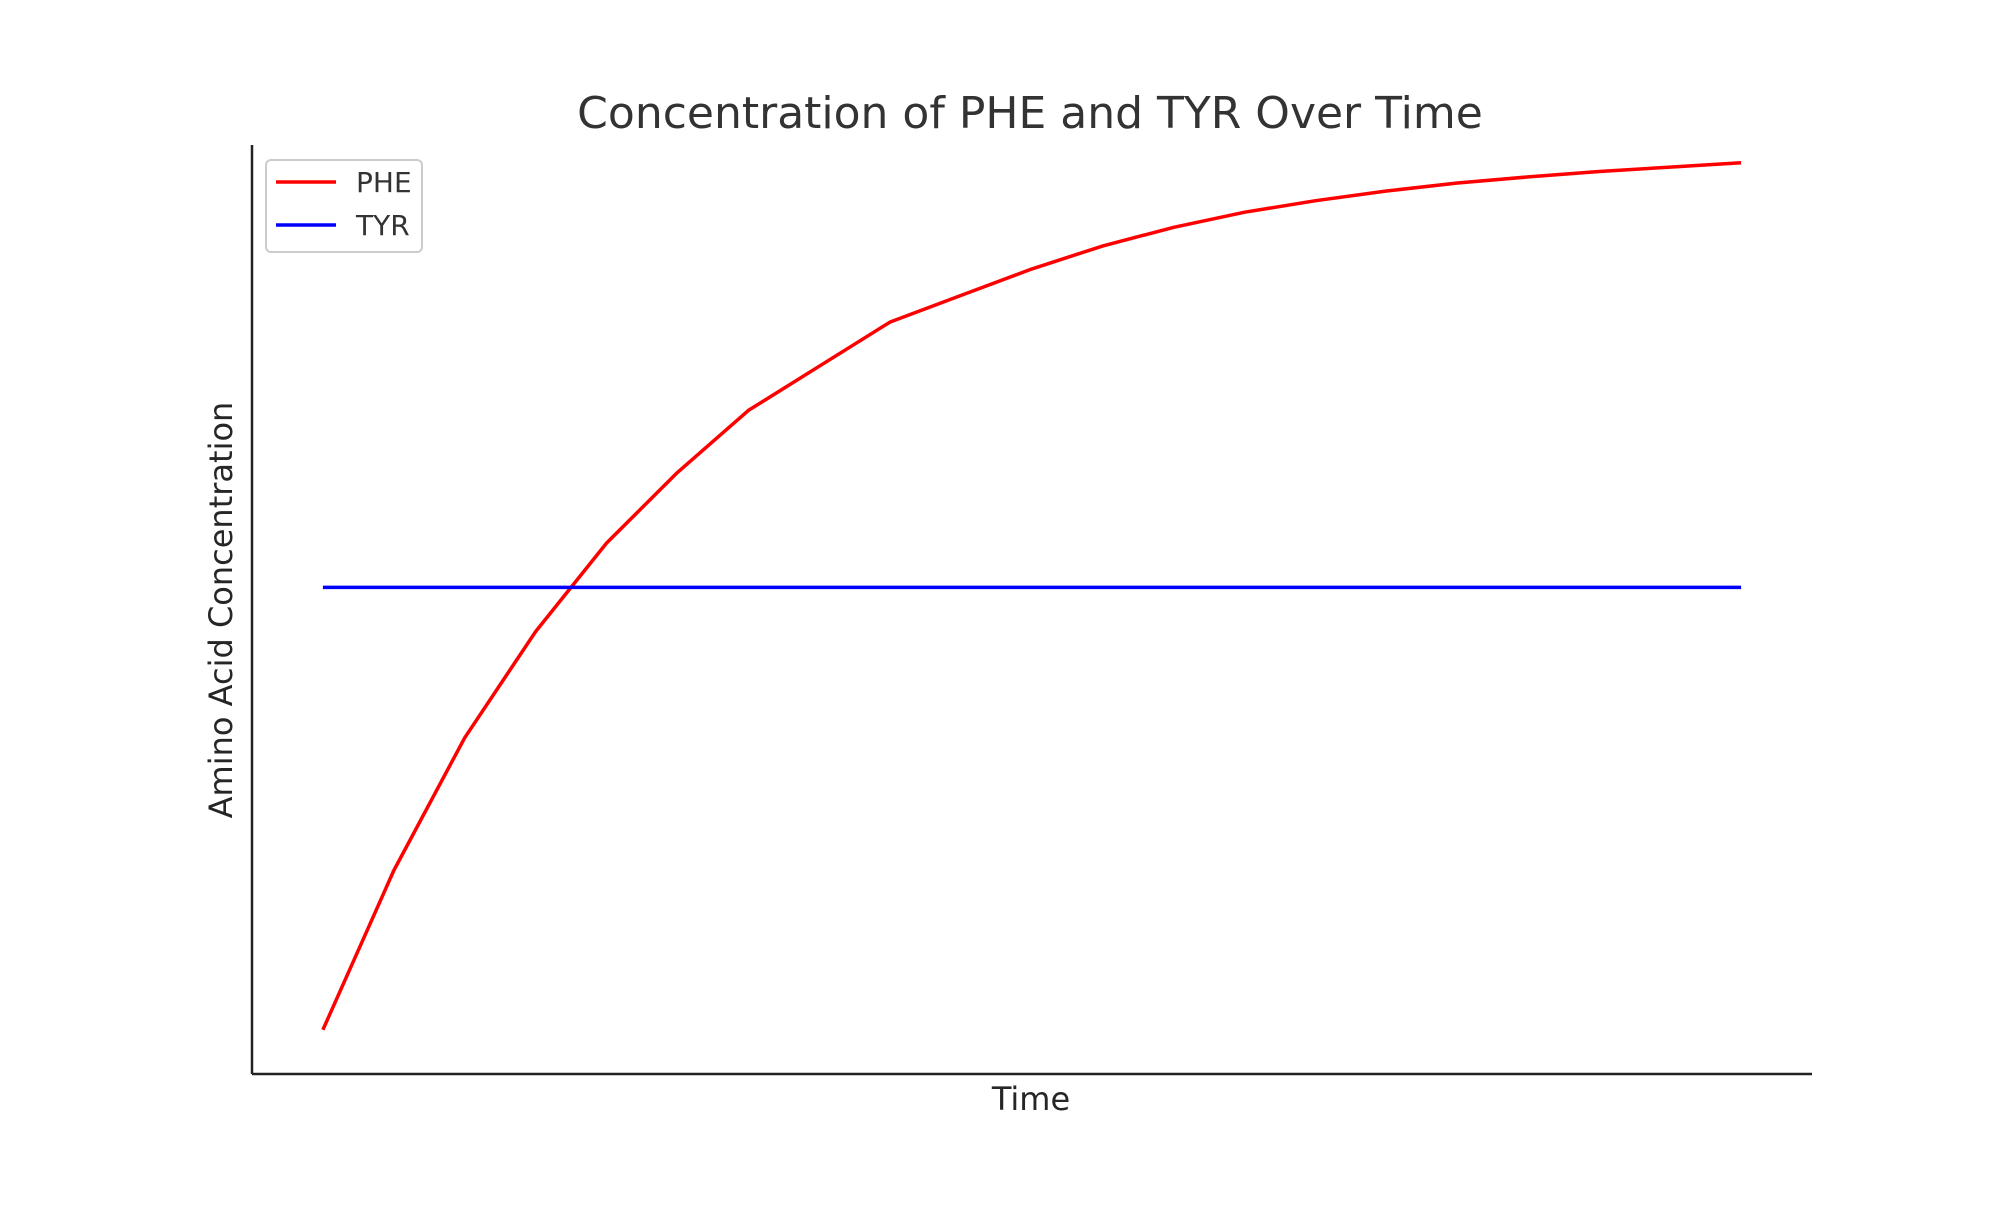 The width and height of the screenshot is (2000, 1205). What do you see at coordinates (1030, 113) in the screenshot?
I see `chart-title: Concentration of PHE and TYR Over Time` at bounding box center [1030, 113].